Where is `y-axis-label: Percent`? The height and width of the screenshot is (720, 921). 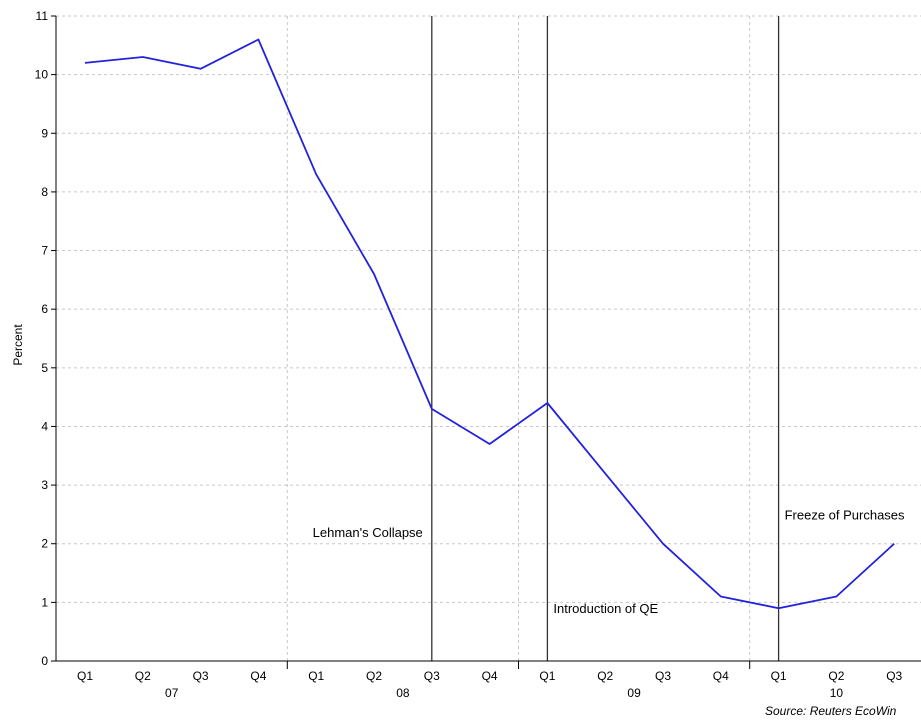
y-axis-label: Percent is located at coordinates (18, 345).